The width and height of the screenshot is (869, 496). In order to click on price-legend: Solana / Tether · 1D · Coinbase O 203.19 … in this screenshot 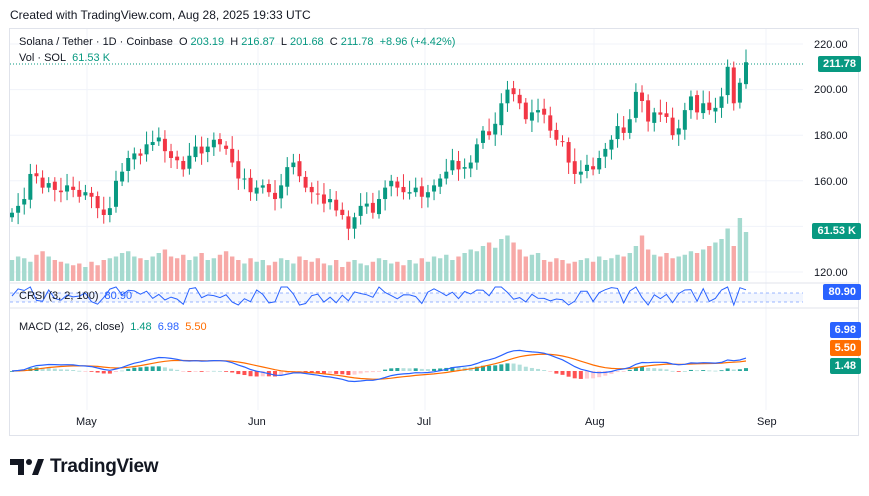, I will do `click(237, 42)`.